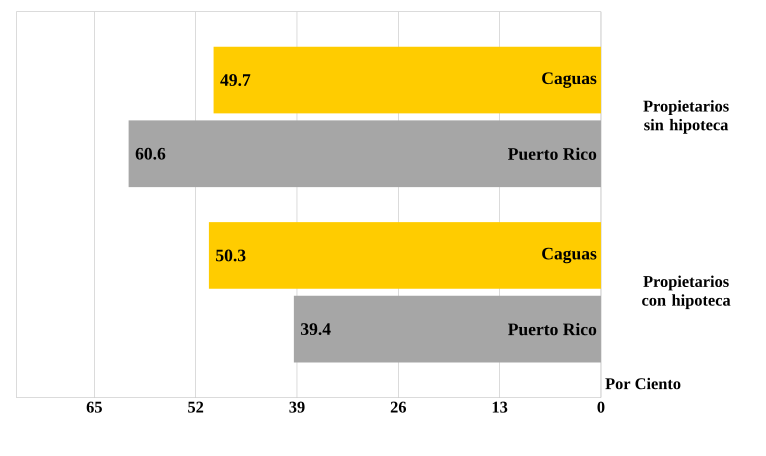 The height and width of the screenshot is (456, 766). I want to click on y-tick-label: Propietarios sin hipoteca, so click(686, 117).